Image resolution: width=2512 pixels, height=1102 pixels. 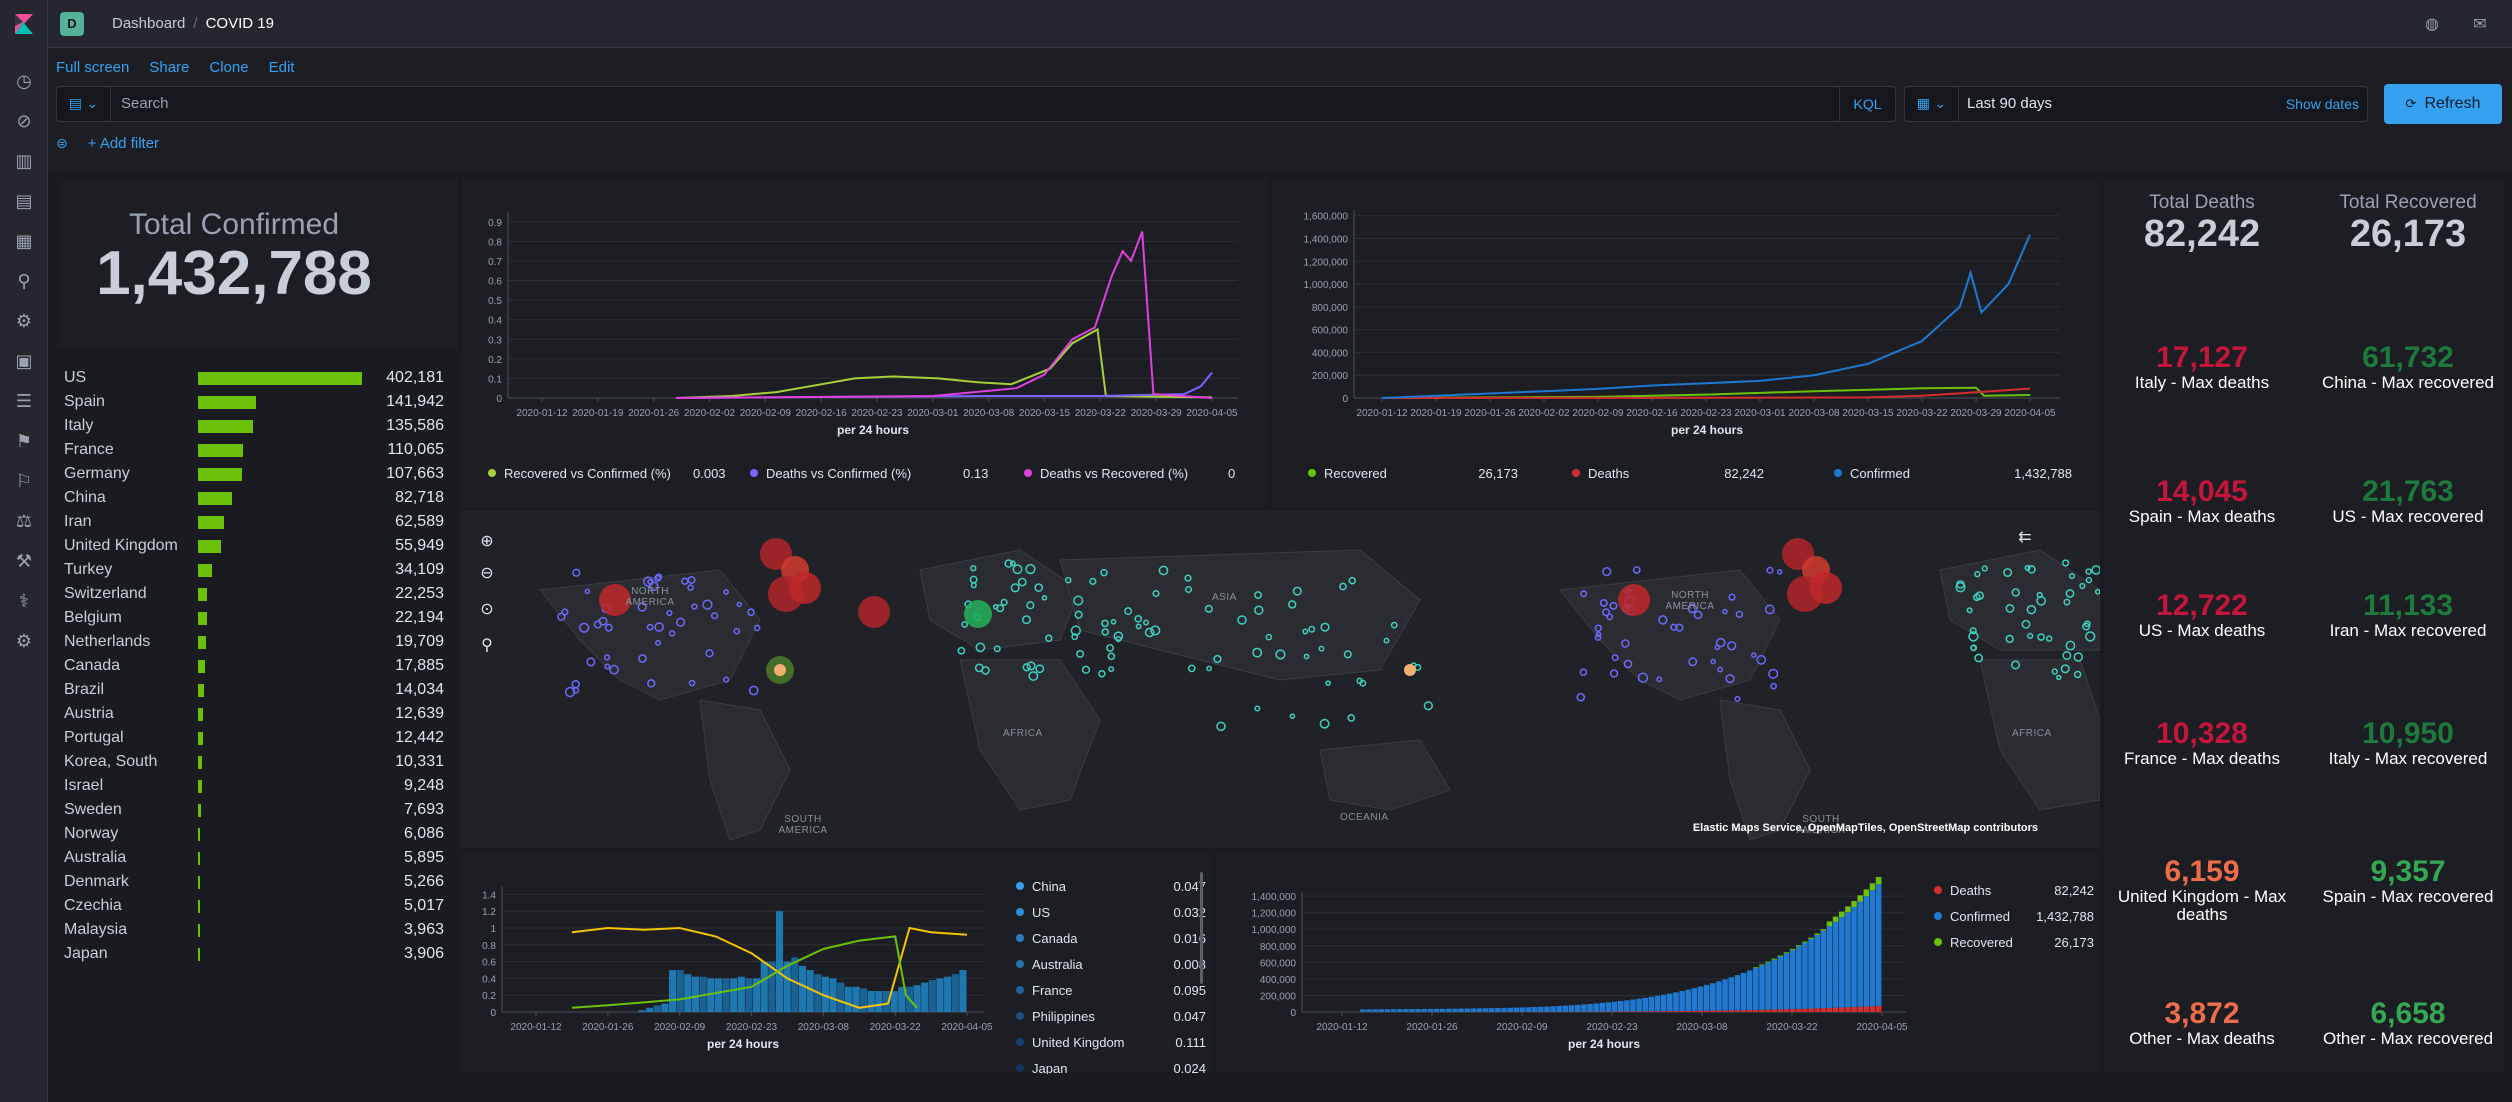 What do you see at coordinates (254, 786) in the screenshot?
I see `country-row: Israel 9,248` at bounding box center [254, 786].